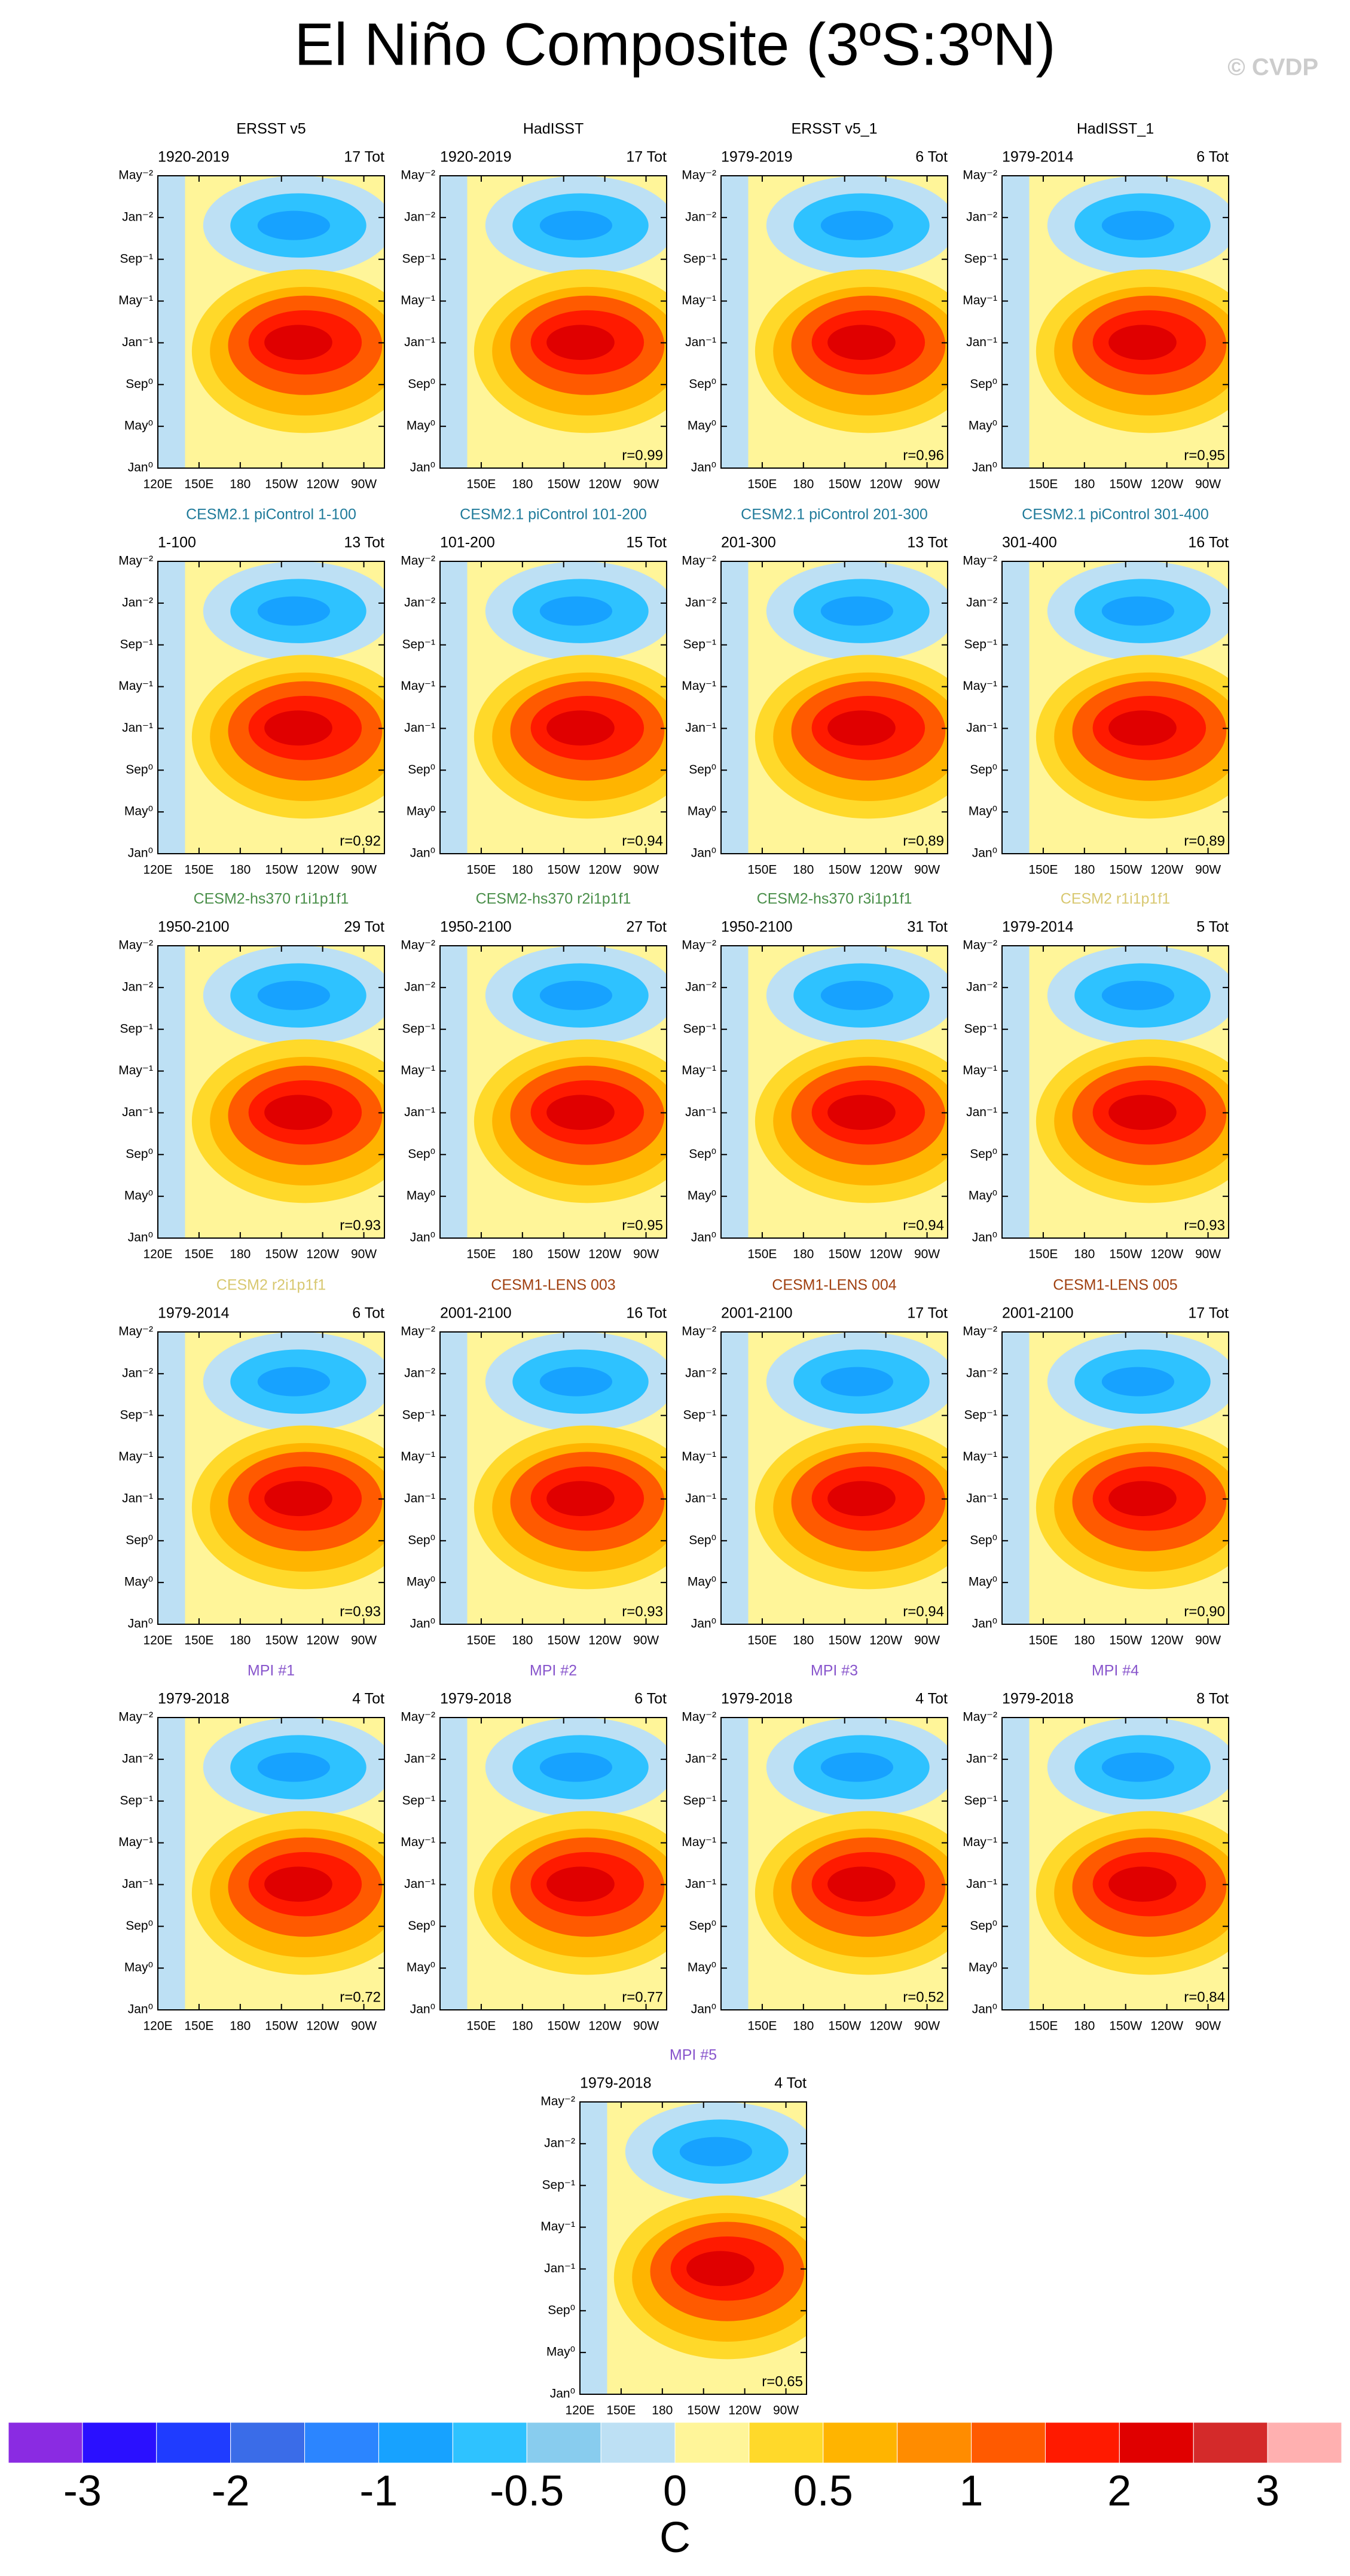  What do you see at coordinates (157, 1255) in the screenshot?
I see `x-tick-label: 120E` at bounding box center [157, 1255].